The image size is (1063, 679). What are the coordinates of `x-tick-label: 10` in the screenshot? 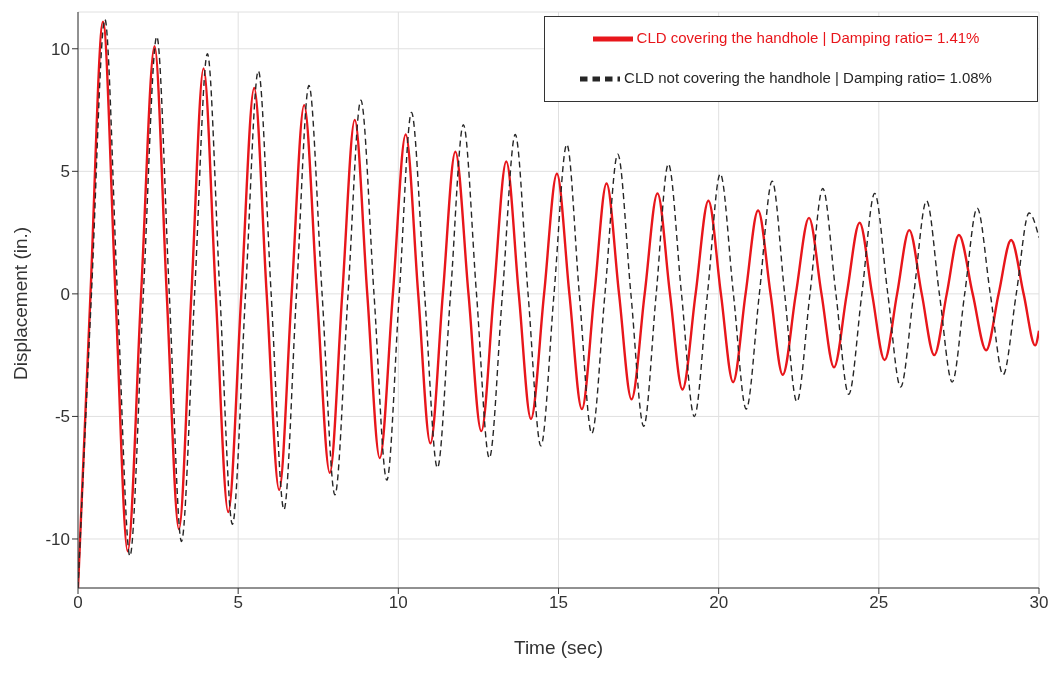 It's located at (398, 603).